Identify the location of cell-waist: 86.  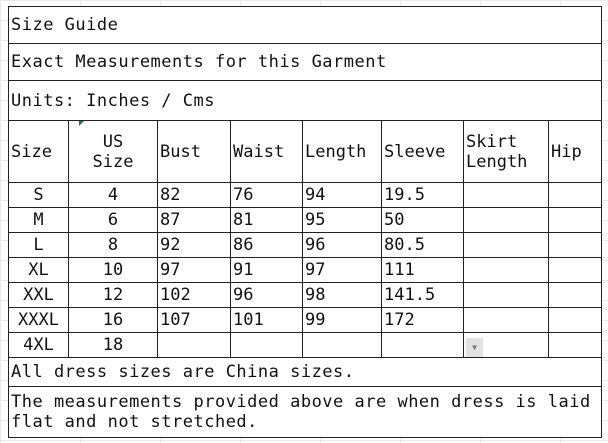
(266, 245).